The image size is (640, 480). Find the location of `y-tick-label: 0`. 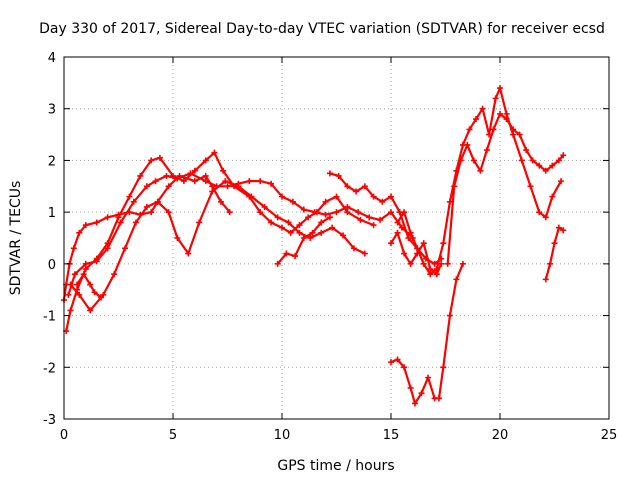

y-tick-label: 0 is located at coordinates (52, 265).